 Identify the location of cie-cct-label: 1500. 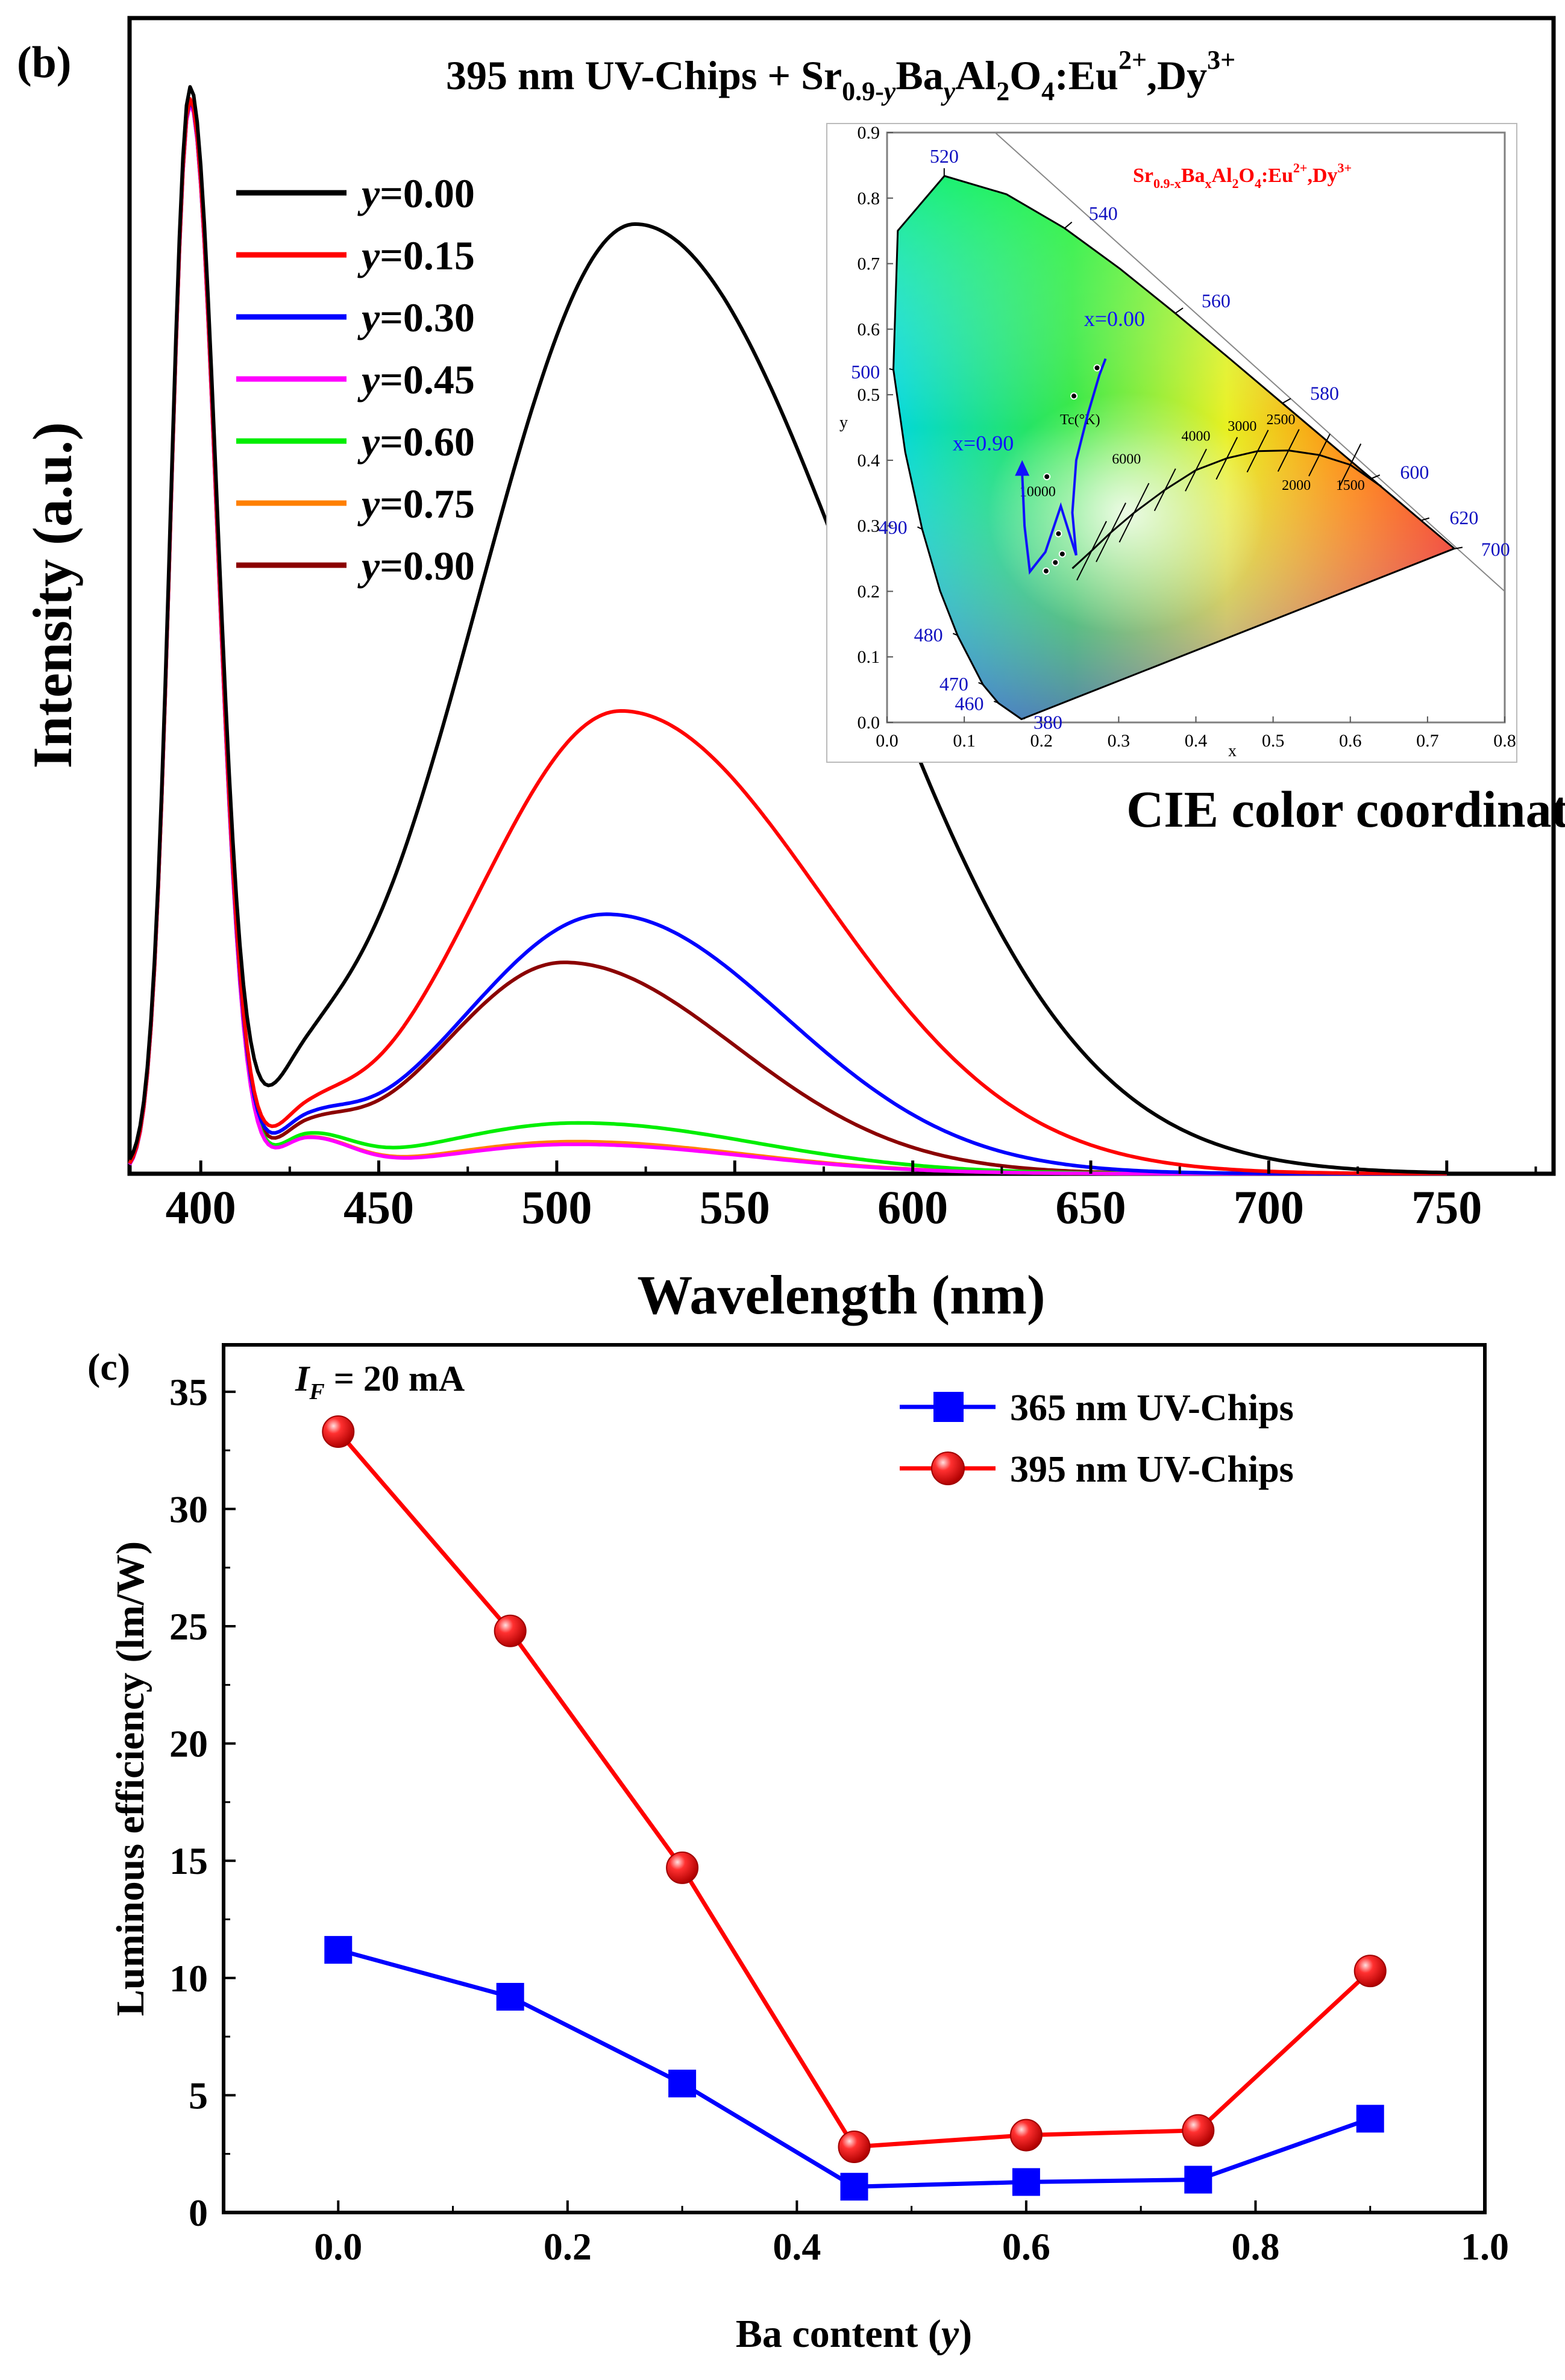
(1350, 485).